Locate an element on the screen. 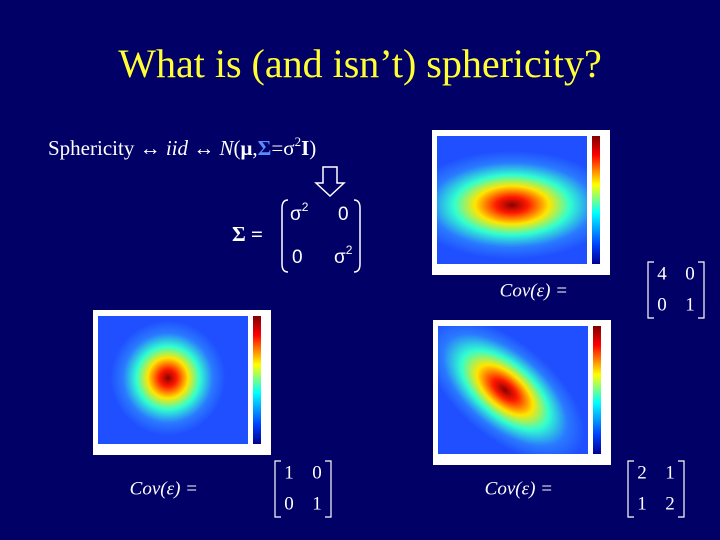 The height and width of the screenshot is (540, 720). text-part: ) is located at coordinates (312, 148).